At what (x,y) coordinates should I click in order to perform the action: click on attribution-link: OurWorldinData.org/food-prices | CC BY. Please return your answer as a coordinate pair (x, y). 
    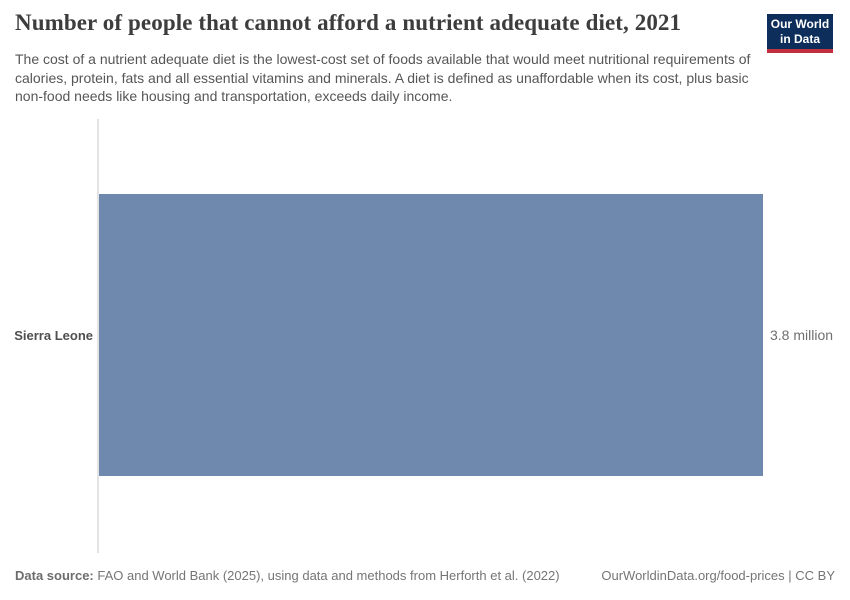
    Looking at the image, I should click on (718, 575).